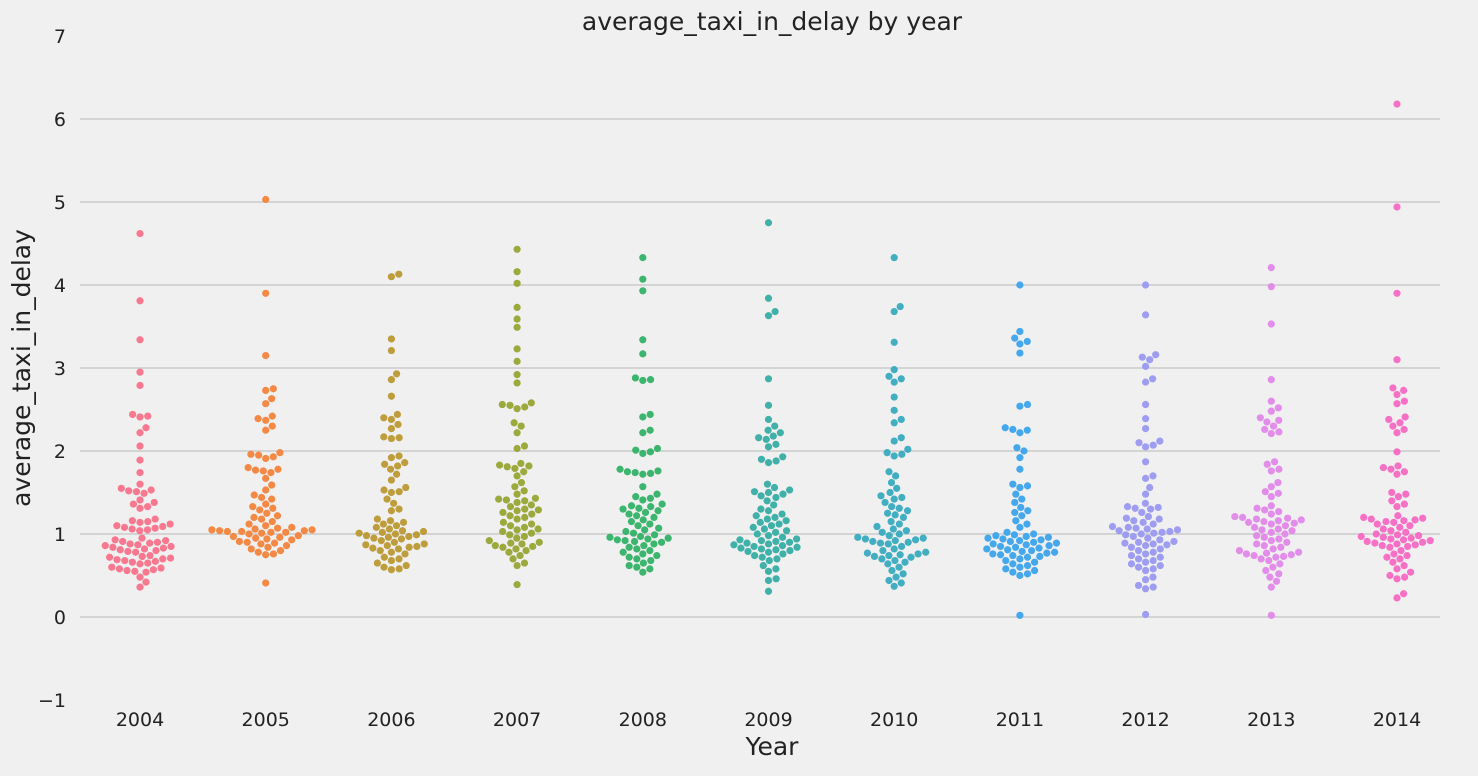 This screenshot has height=776, width=1478. What do you see at coordinates (391, 422) in the screenshot?
I see `swarm-series-2006` at bounding box center [391, 422].